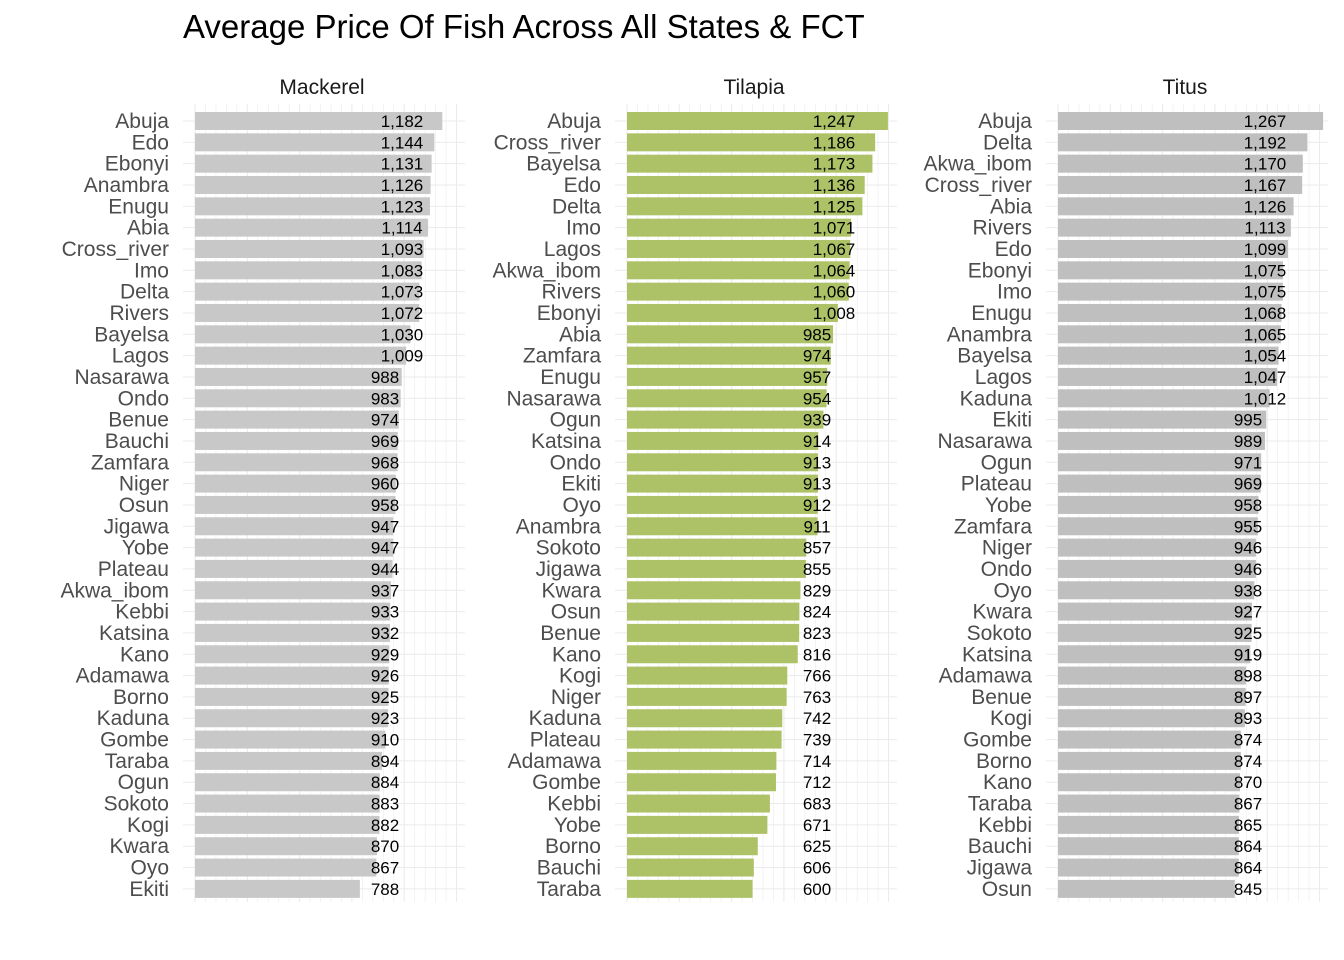  I want to click on data-label: 971, so click(1248, 462).